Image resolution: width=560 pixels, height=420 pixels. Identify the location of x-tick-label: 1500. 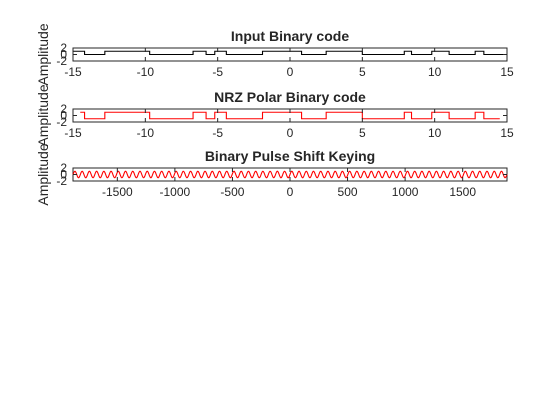
(462, 192).